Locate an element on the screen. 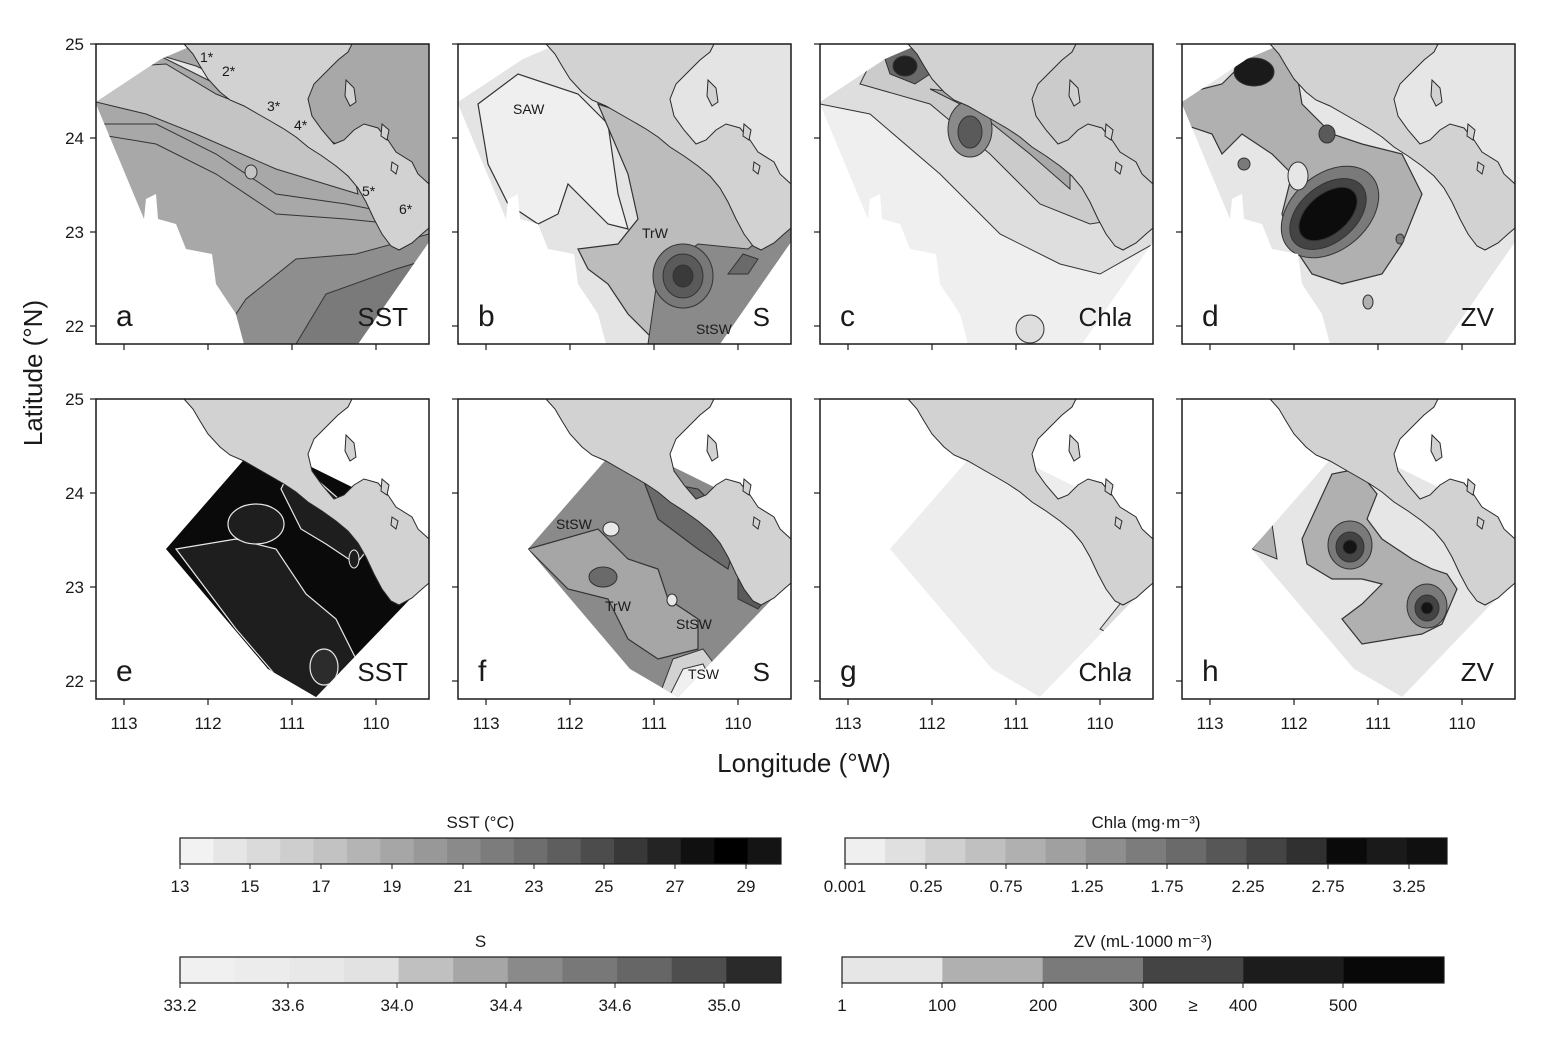 This screenshot has width=1551, height=1037. lat-tick-label: 22 is located at coordinates (74, 326).